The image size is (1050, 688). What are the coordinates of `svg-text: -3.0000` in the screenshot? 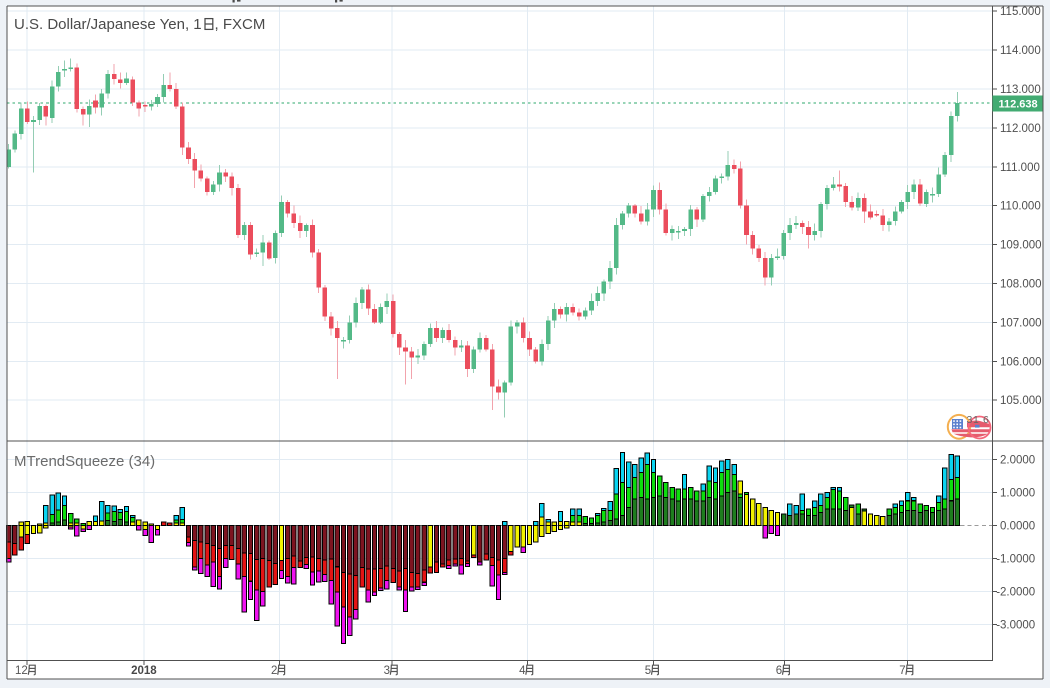 It's located at (1015, 626).